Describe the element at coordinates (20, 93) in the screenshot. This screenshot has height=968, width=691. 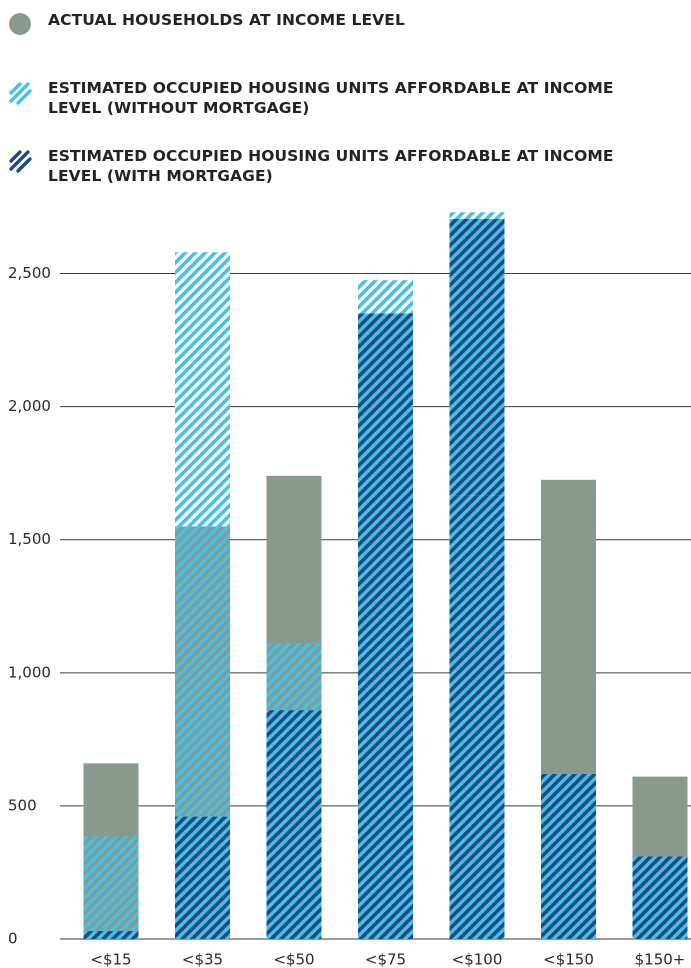
I see `light-hatch-icon` at that location.